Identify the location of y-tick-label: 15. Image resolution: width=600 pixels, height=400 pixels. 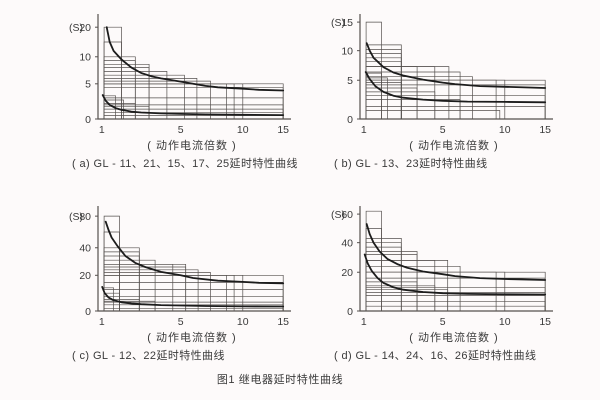
(347, 23).